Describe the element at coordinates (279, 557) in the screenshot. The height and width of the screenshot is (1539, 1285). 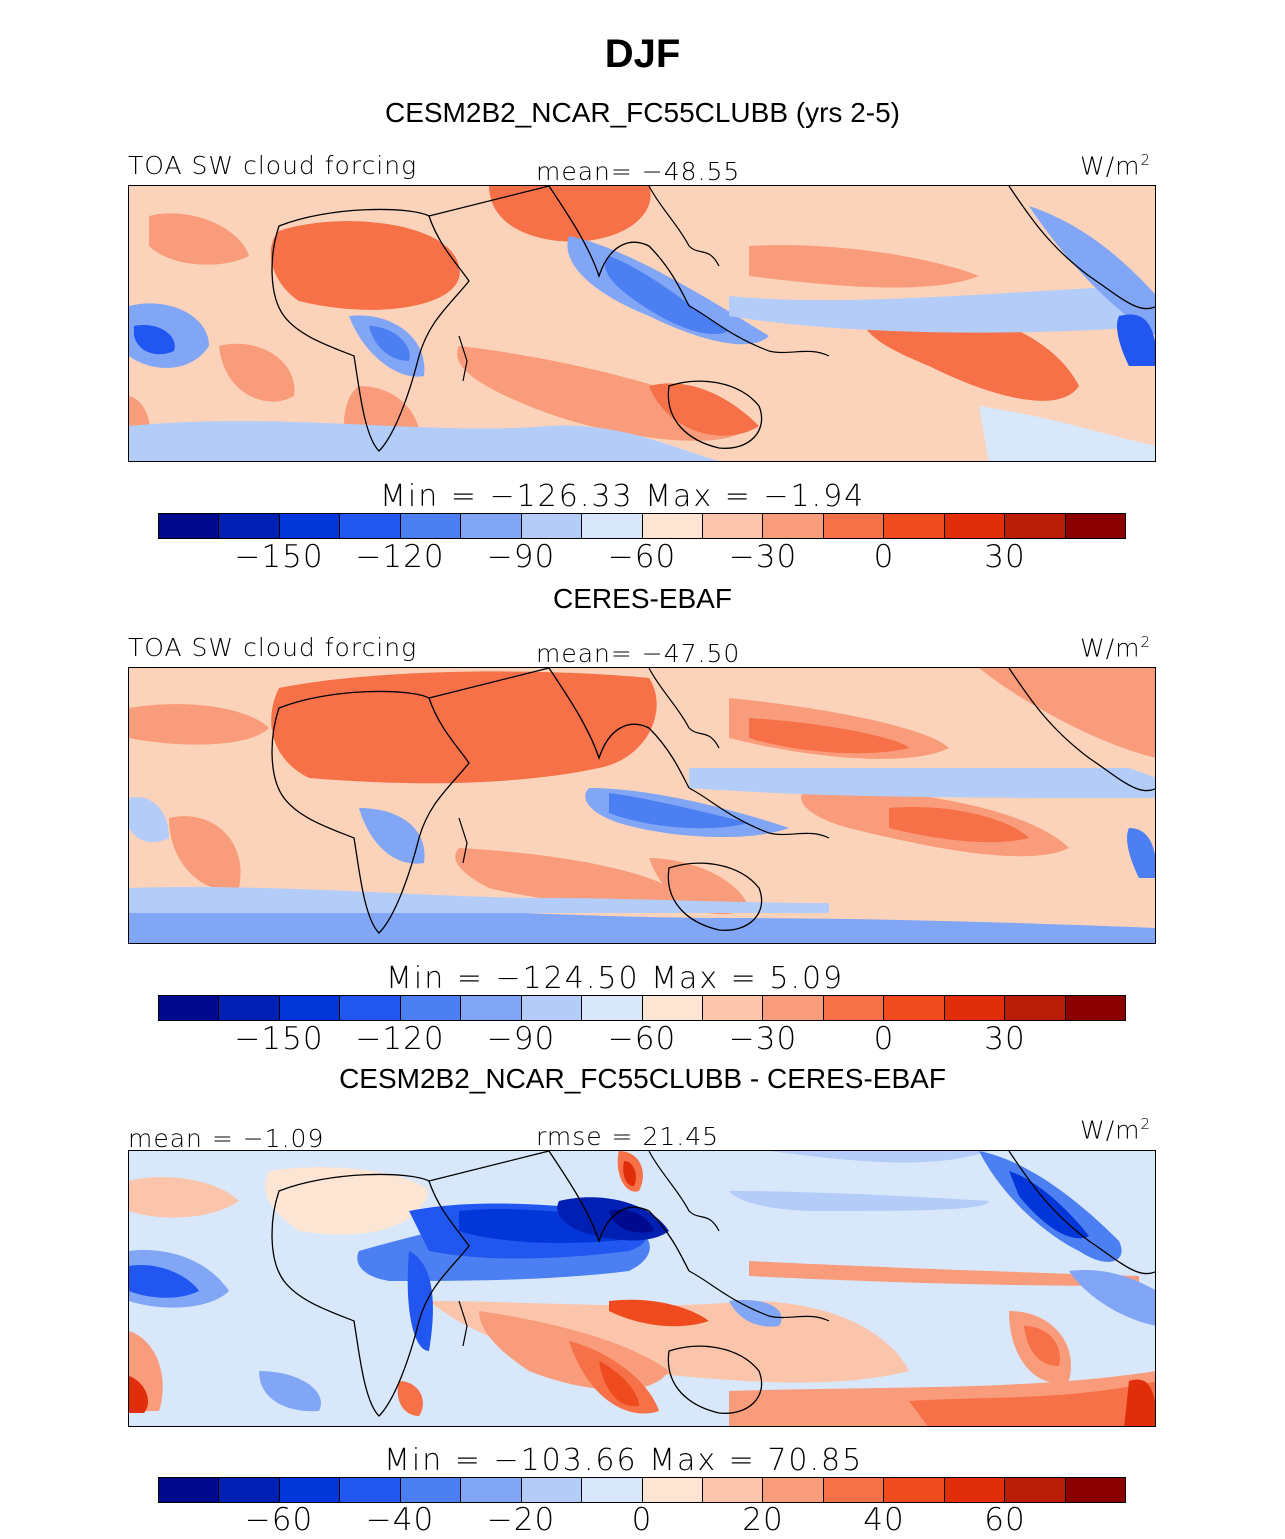
I see `panel1-tick: −150` at that location.